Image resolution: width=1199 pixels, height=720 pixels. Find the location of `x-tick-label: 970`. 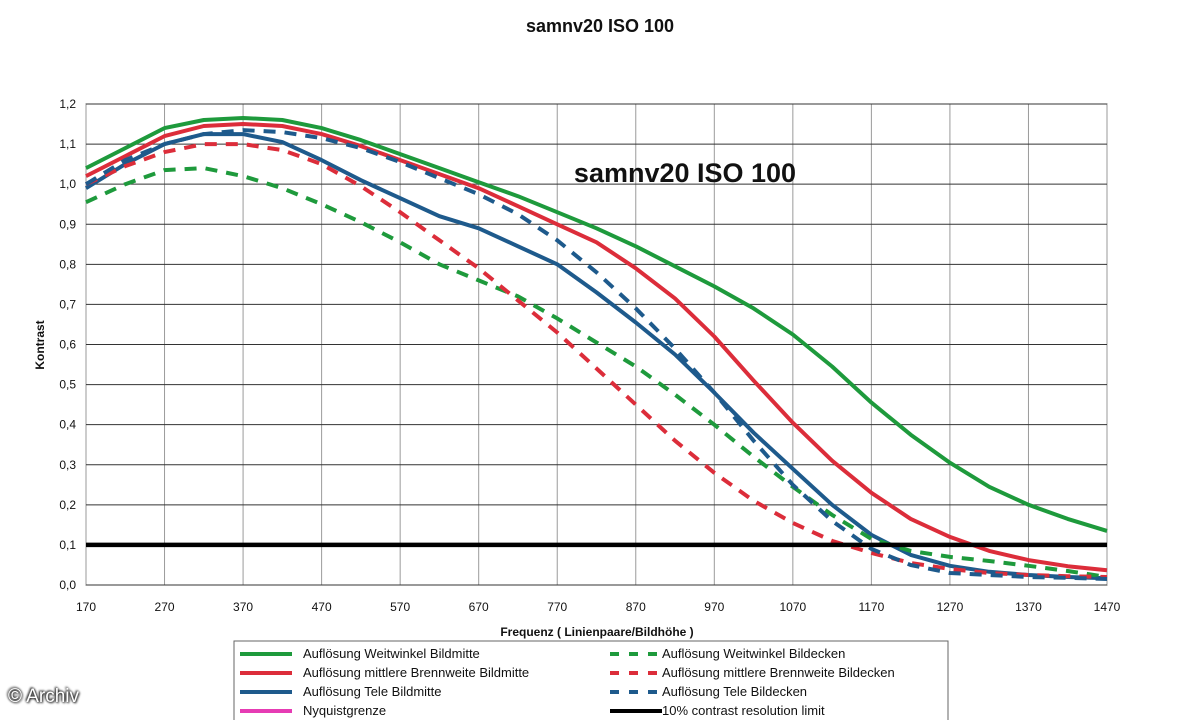

x-tick-label: 970 is located at coordinates (714, 607).